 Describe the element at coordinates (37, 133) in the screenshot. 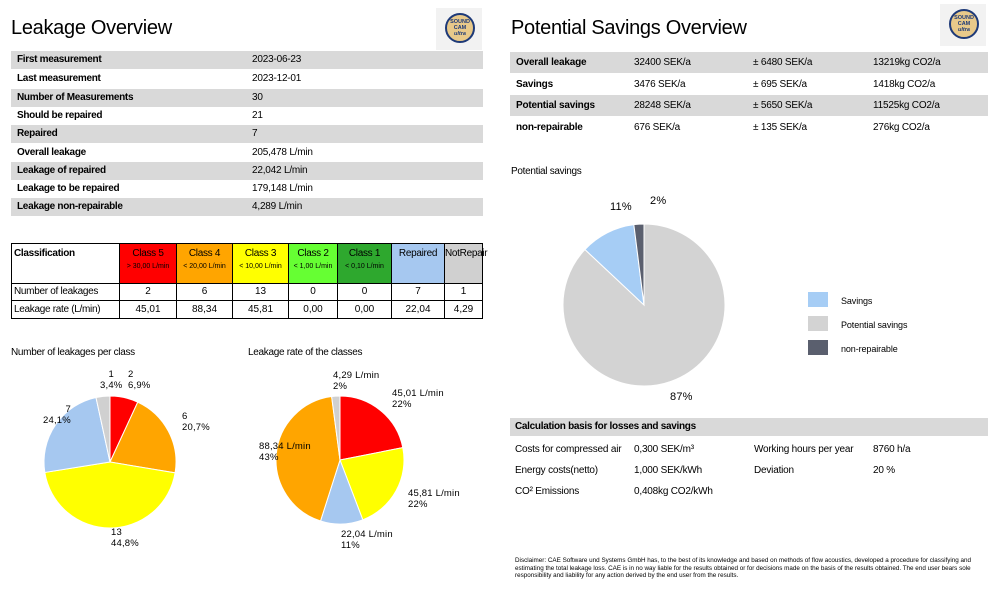

I see `overview-label: Repaired` at that location.